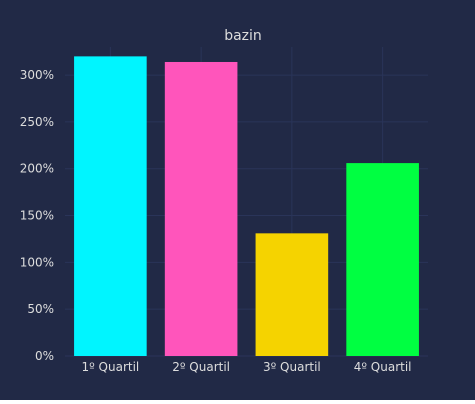  I want to click on y-tick-label-3: 150%, so click(37, 216).